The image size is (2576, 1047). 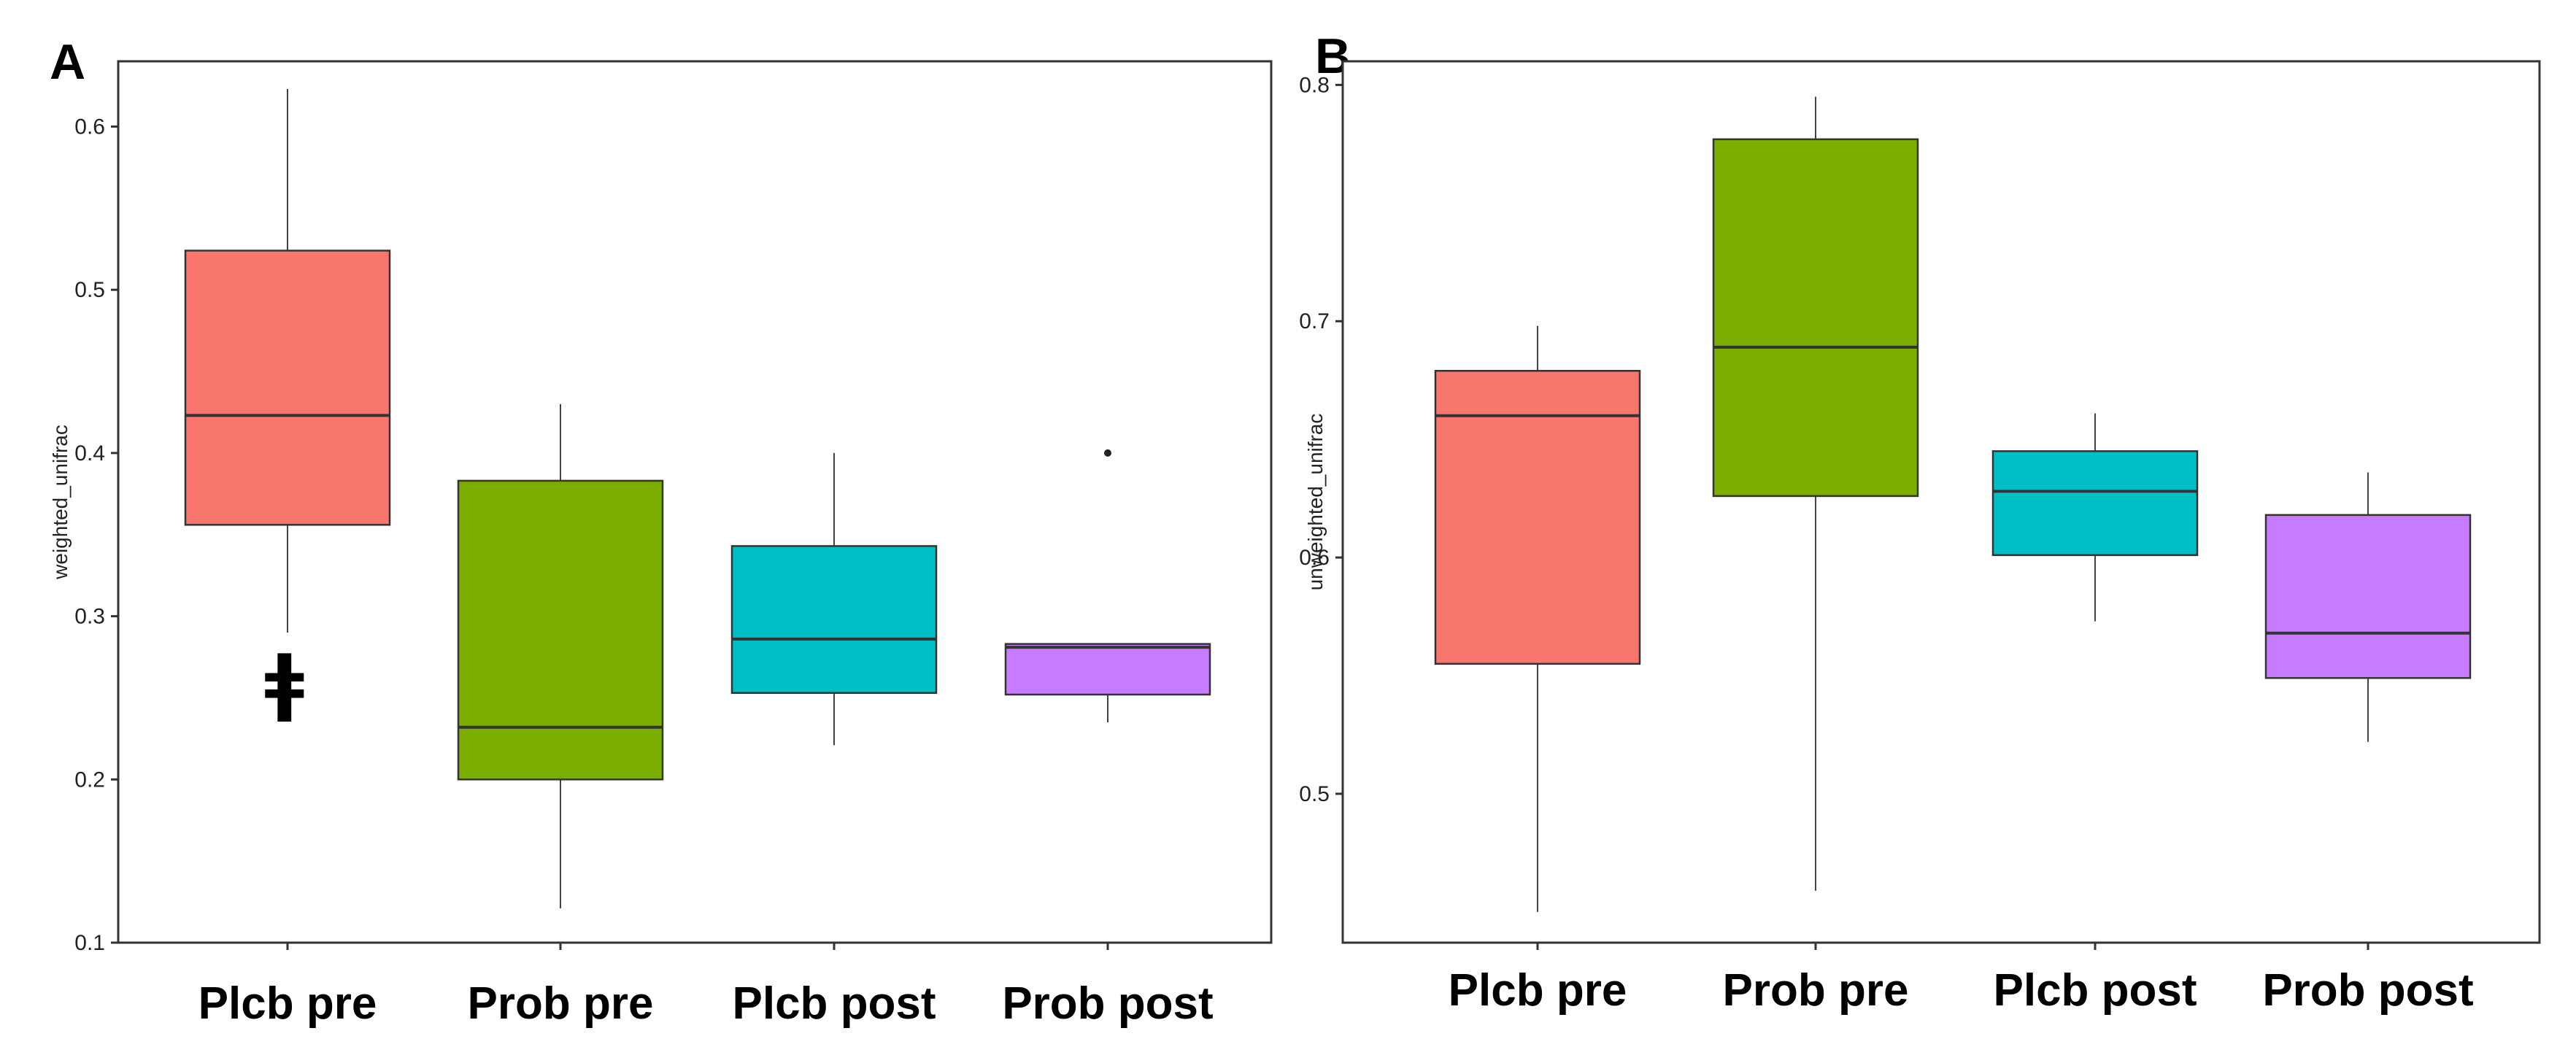 What do you see at coordinates (61, 503) in the screenshot?
I see `panel-a-y-axis-title: weighted_unifrac` at bounding box center [61, 503].